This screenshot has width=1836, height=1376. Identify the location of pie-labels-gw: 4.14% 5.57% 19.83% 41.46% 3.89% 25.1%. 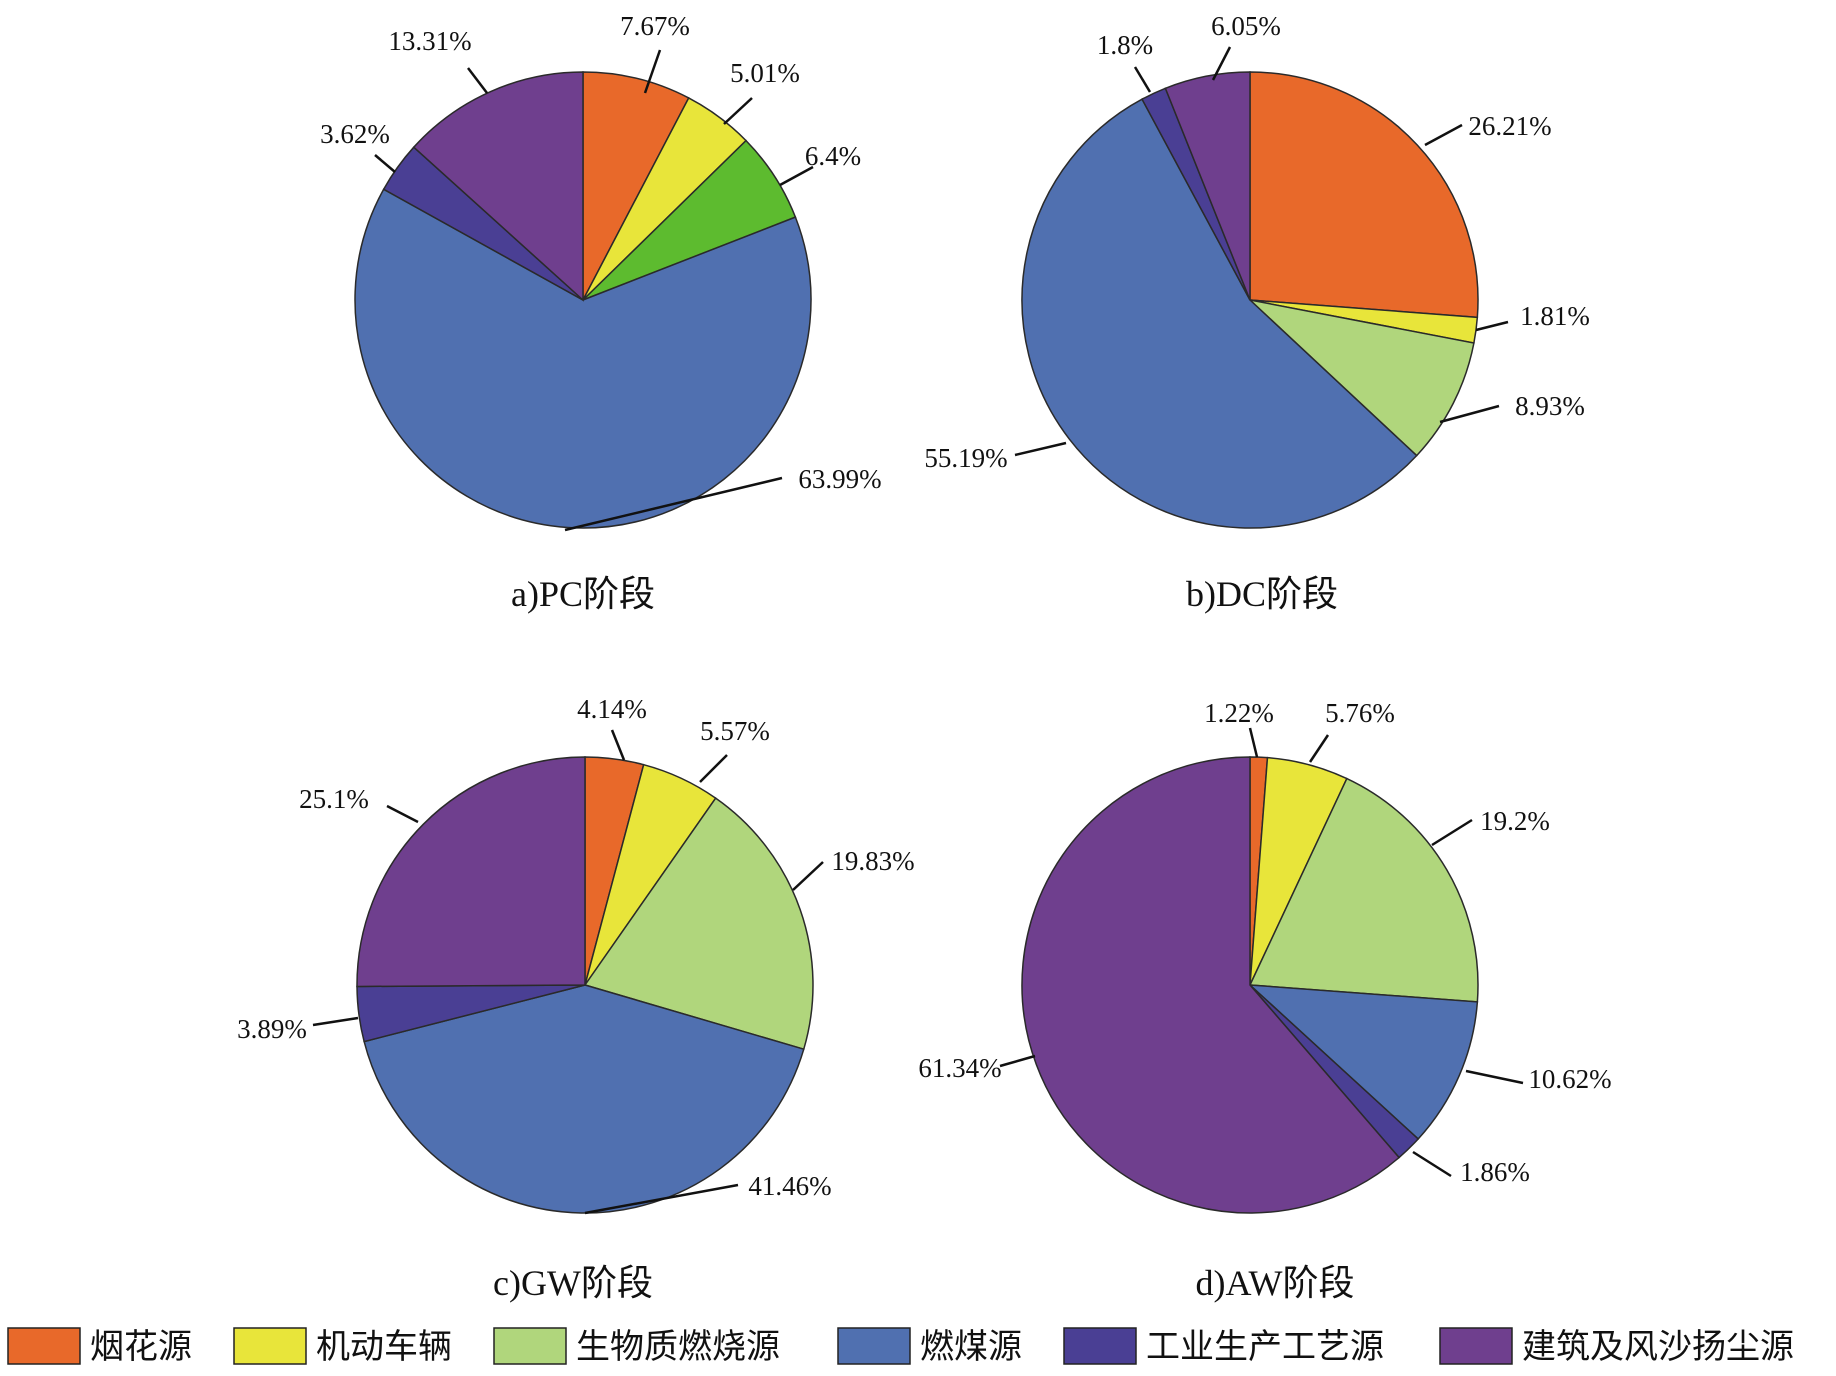
(576, 947).